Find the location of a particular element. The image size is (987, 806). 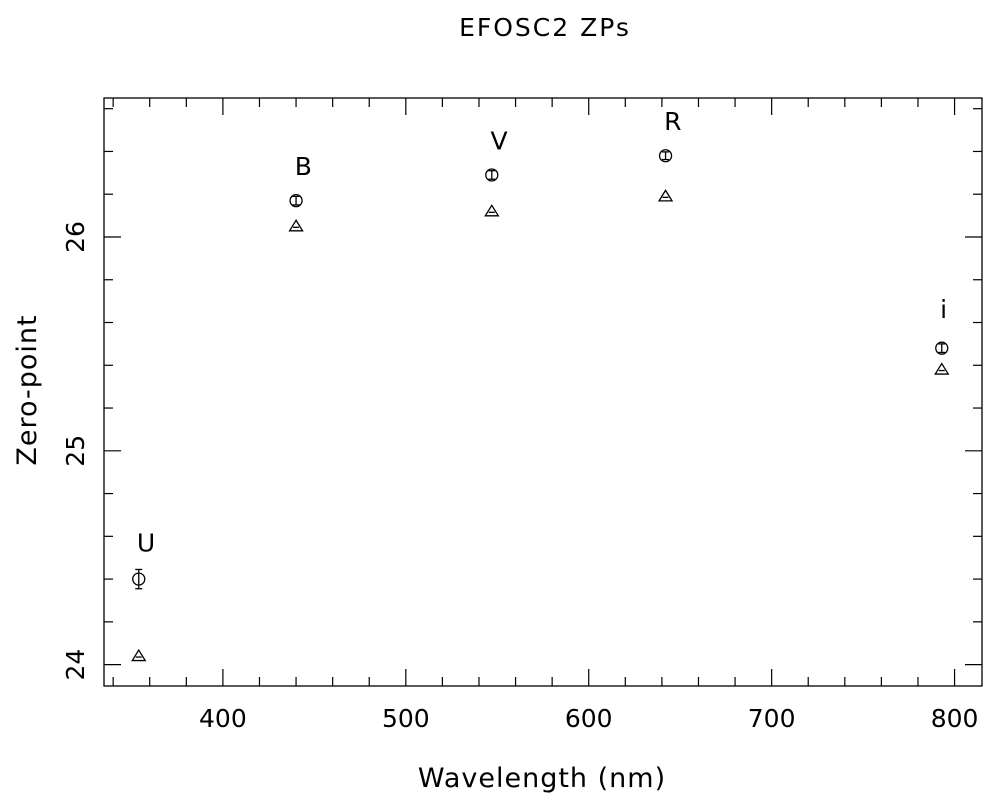

chart-title: EFOSC2 ZPs is located at coordinates (545, 27).